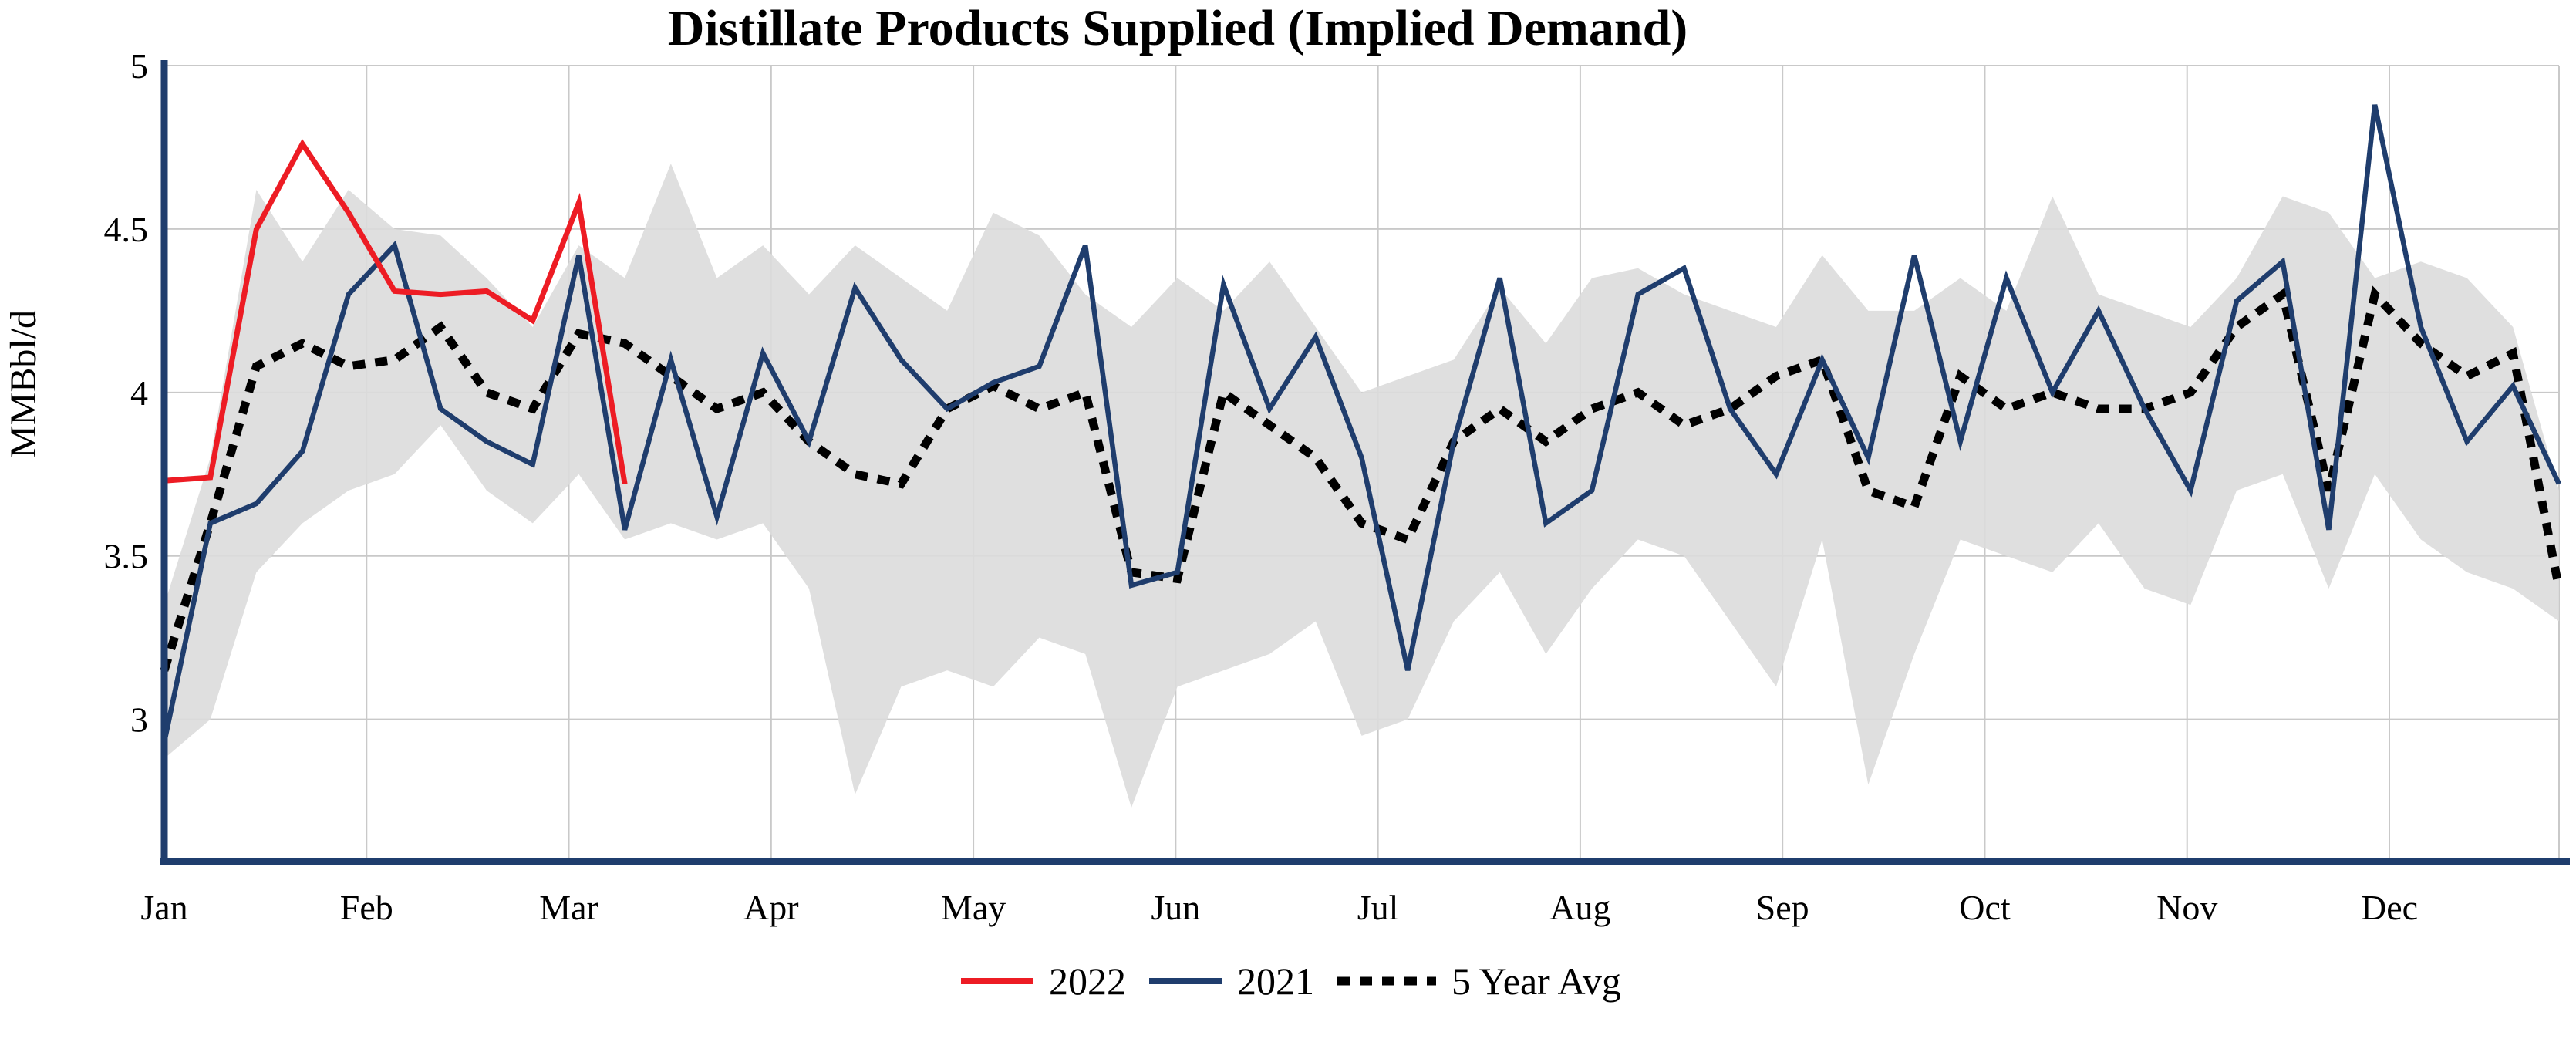 This screenshot has height=1049, width=2576. Describe the element at coordinates (126, 229) in the screenshot. I see `y-tick-label-4-5: 4.5` at that location.